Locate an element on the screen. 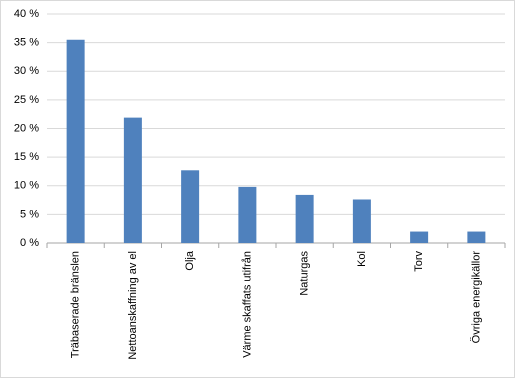 This screenshot has height=378, width=515. y-tick-label: 30 % is located at coordinates (26, 71).